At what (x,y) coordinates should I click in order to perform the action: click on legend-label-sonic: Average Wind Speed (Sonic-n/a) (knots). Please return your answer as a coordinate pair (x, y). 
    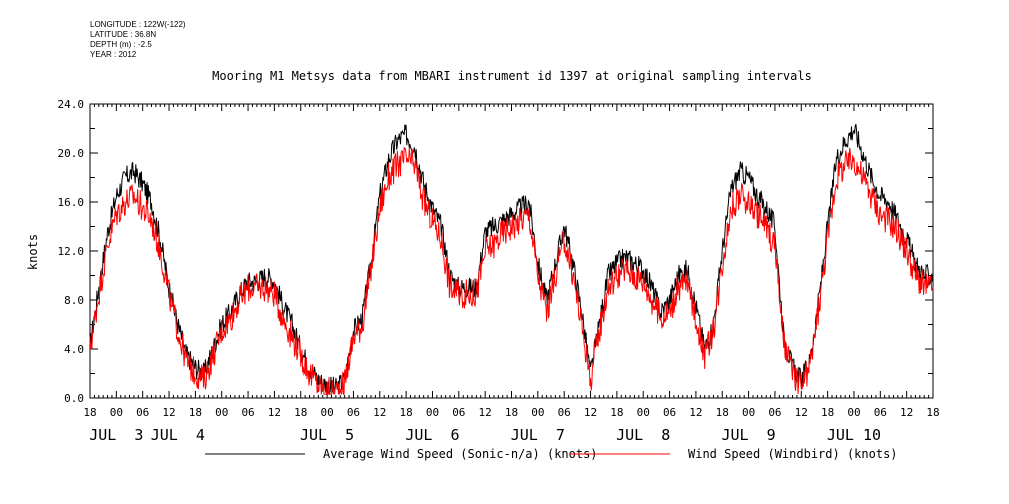
    Looking at the image, I should click on (460, 454).